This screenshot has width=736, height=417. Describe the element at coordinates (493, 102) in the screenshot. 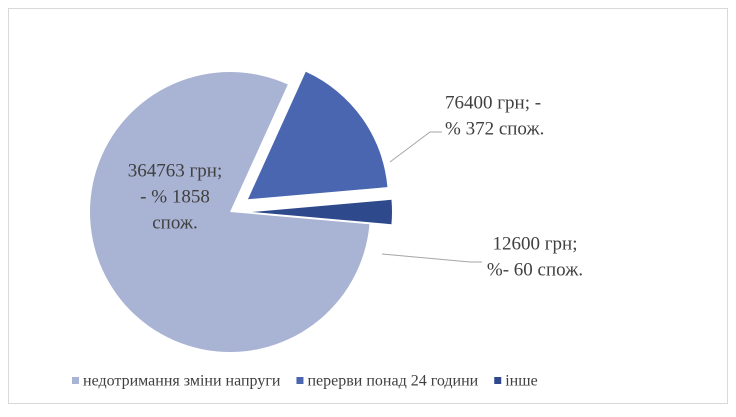

I see `data-label: 76400 грн; -` at that location.